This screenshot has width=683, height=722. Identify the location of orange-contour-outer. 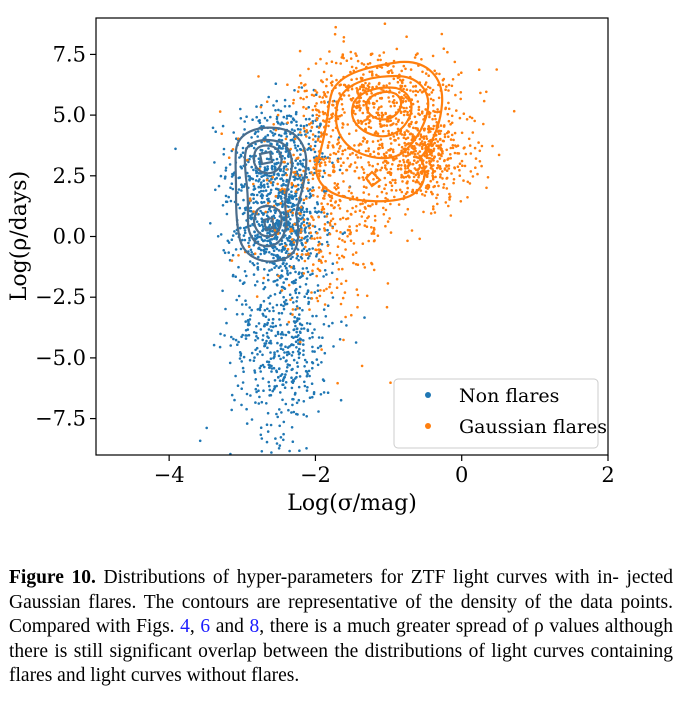
(379, 131).